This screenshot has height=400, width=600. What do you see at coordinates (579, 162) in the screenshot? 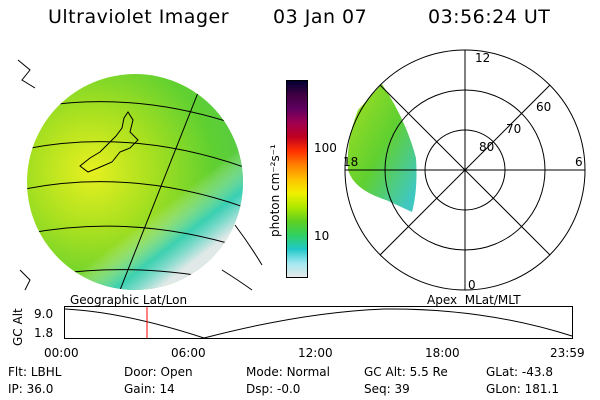
I see `mlt-6: 6` at bounding box center [579, 162].